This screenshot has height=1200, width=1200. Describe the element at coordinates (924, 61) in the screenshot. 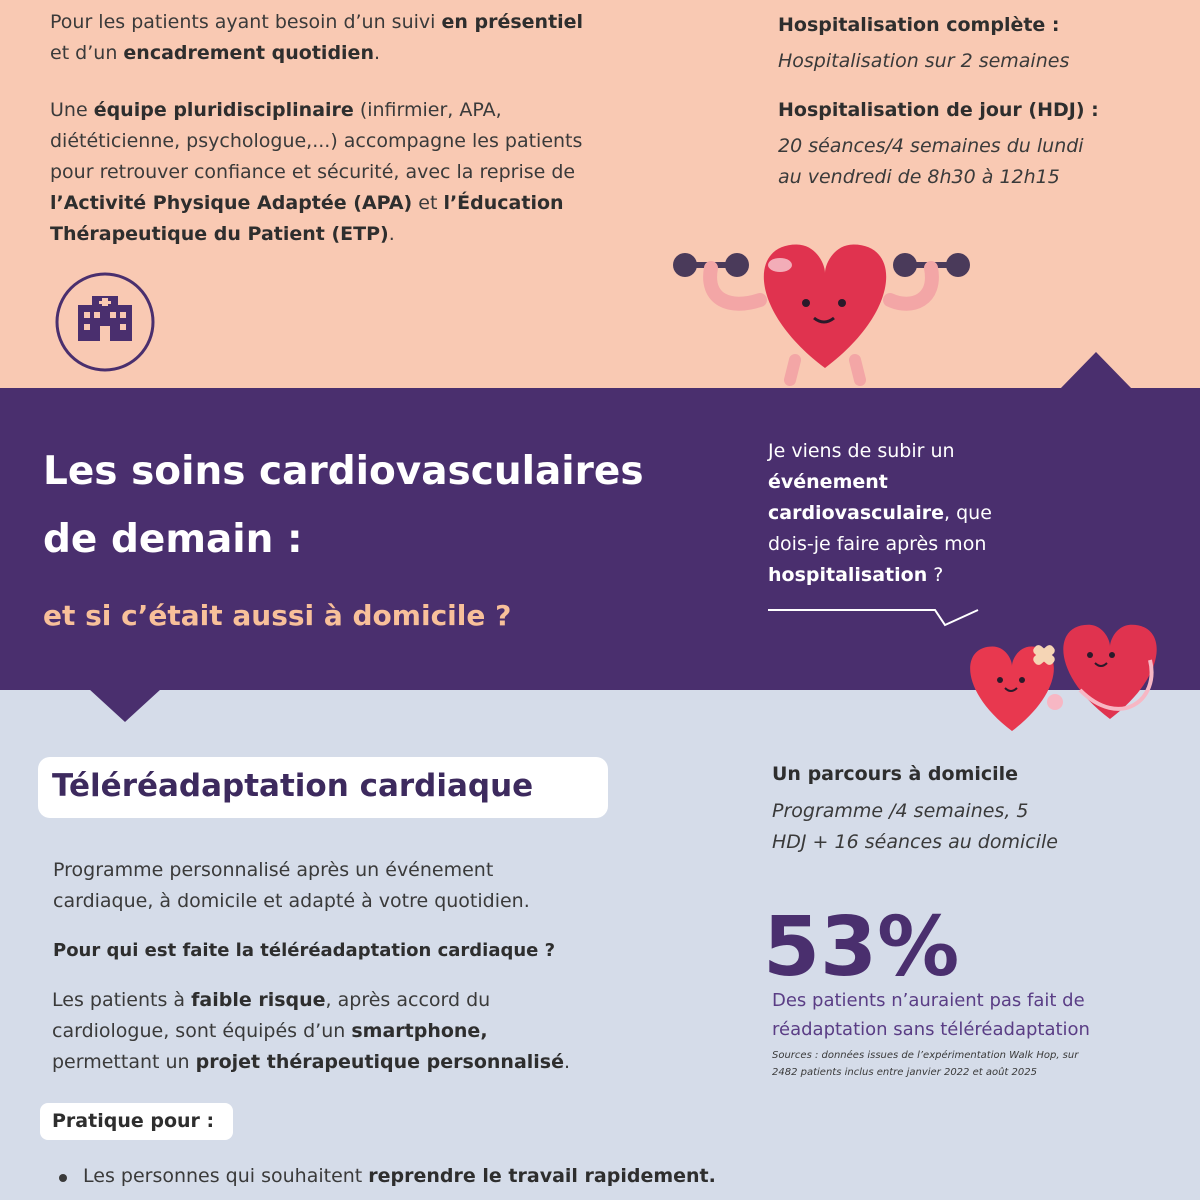

I see `text: Hospitalisation sur 2 semaines` at that location.